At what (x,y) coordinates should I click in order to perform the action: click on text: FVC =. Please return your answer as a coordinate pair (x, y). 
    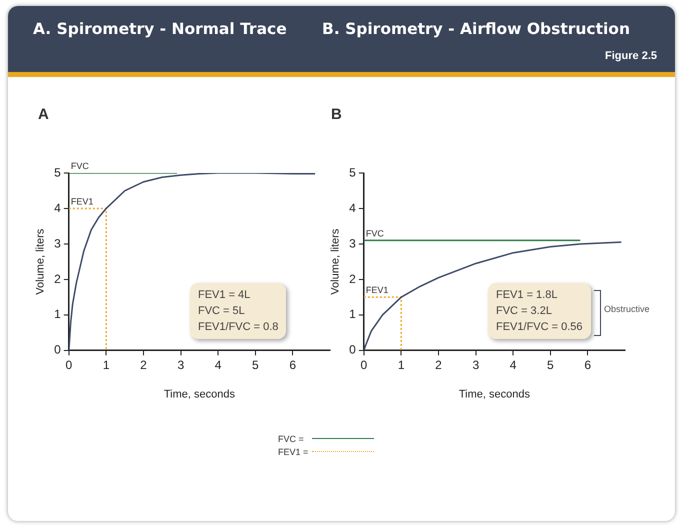
    Looking at the image, I should click on (291, 439).